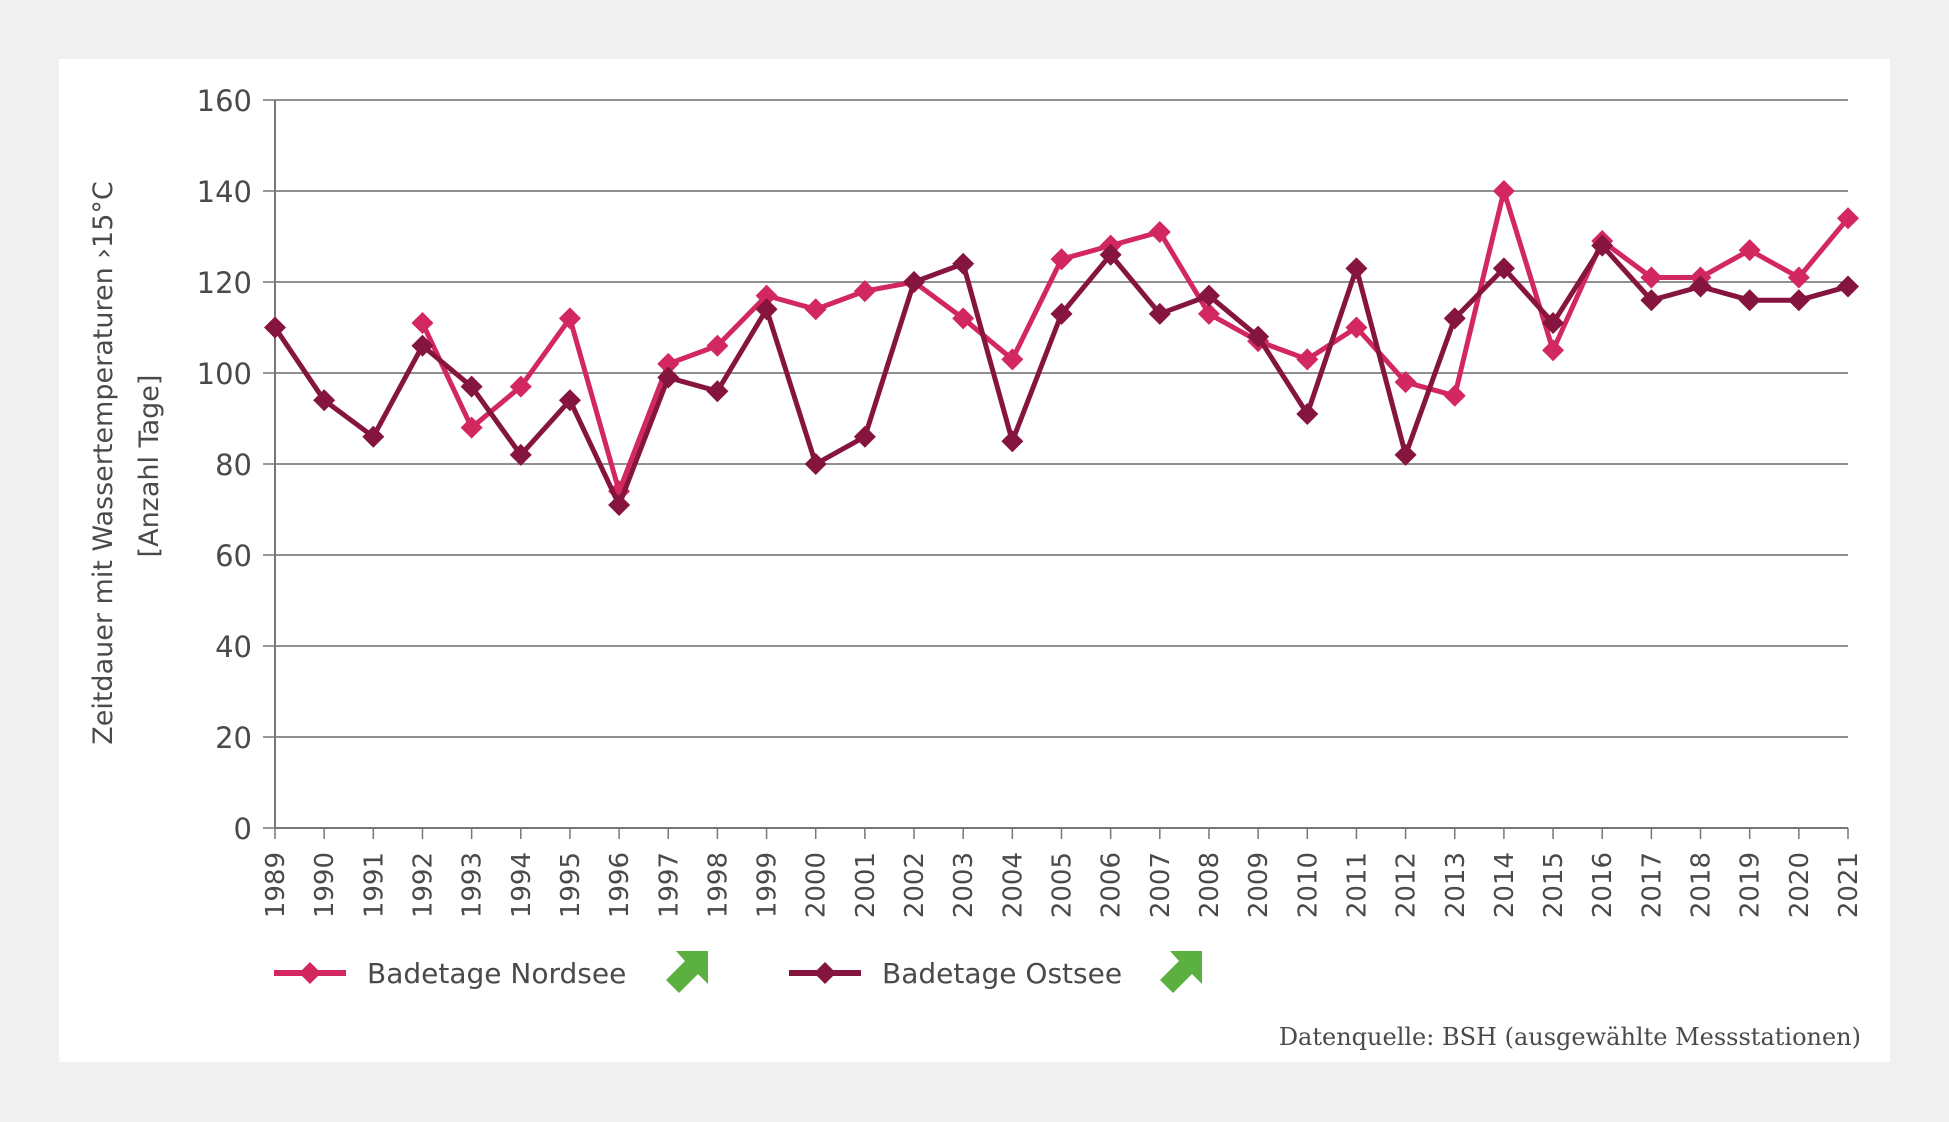 The image size is (1949, 1122). Describe the element at coordinates (224, 192) in the screenshot. I see `y-tick-label: 140` at that location.